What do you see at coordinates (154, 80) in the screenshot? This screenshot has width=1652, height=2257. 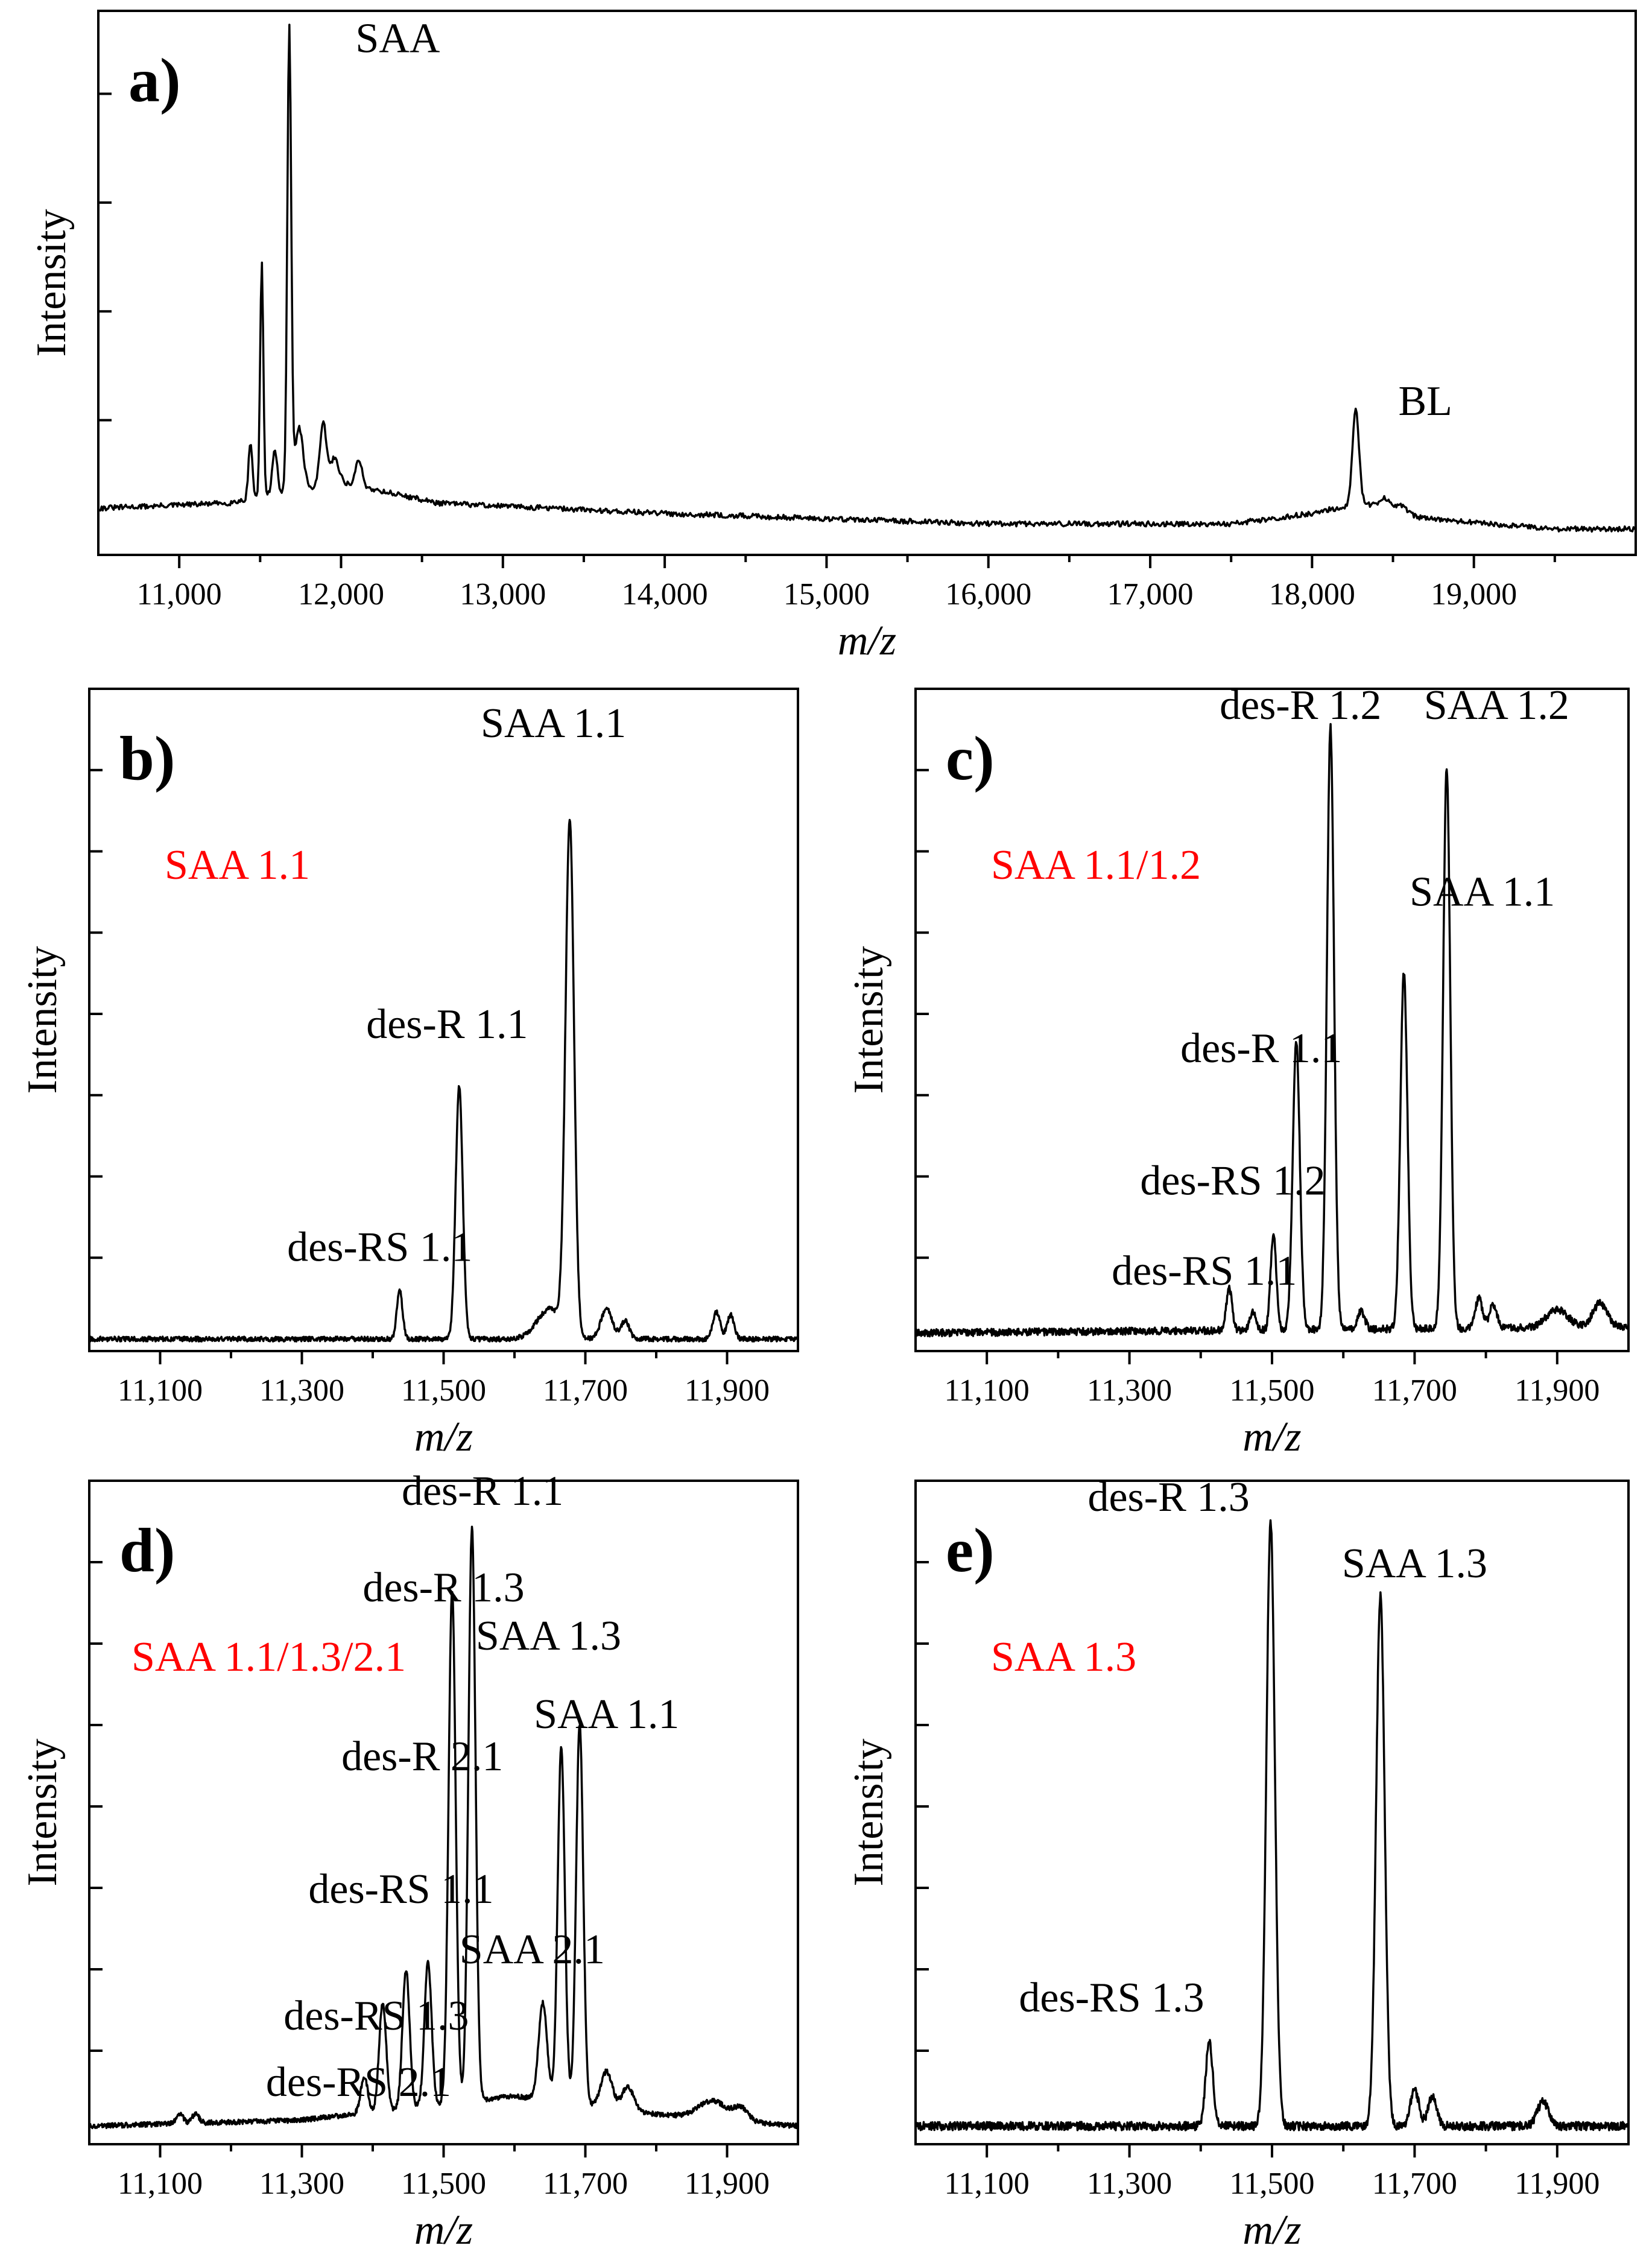 I see `panel-letter: a)` at bounding box center [154, 80].